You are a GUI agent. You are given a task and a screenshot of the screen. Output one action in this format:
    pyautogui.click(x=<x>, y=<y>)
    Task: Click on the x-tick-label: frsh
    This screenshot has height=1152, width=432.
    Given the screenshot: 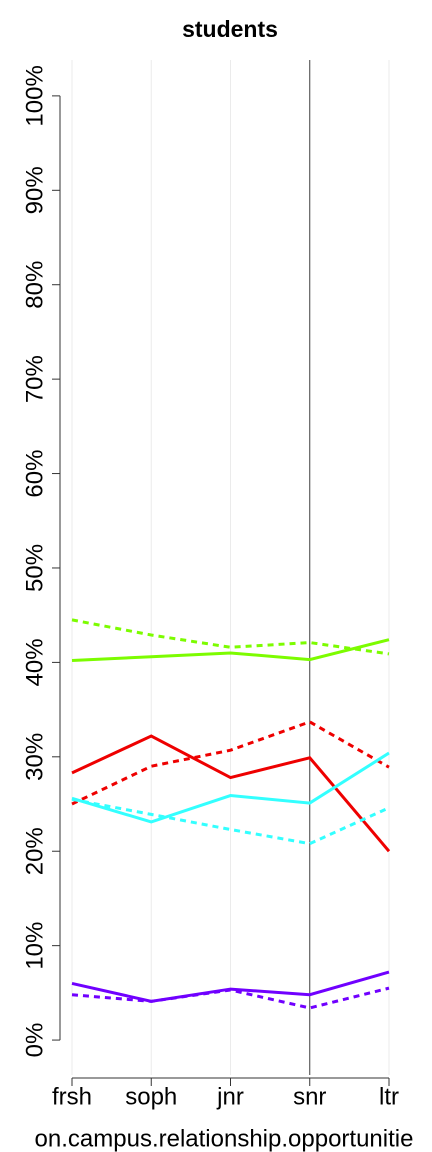 What is the action you would take?
    pyautogui.click(x=72, y=1096)
    